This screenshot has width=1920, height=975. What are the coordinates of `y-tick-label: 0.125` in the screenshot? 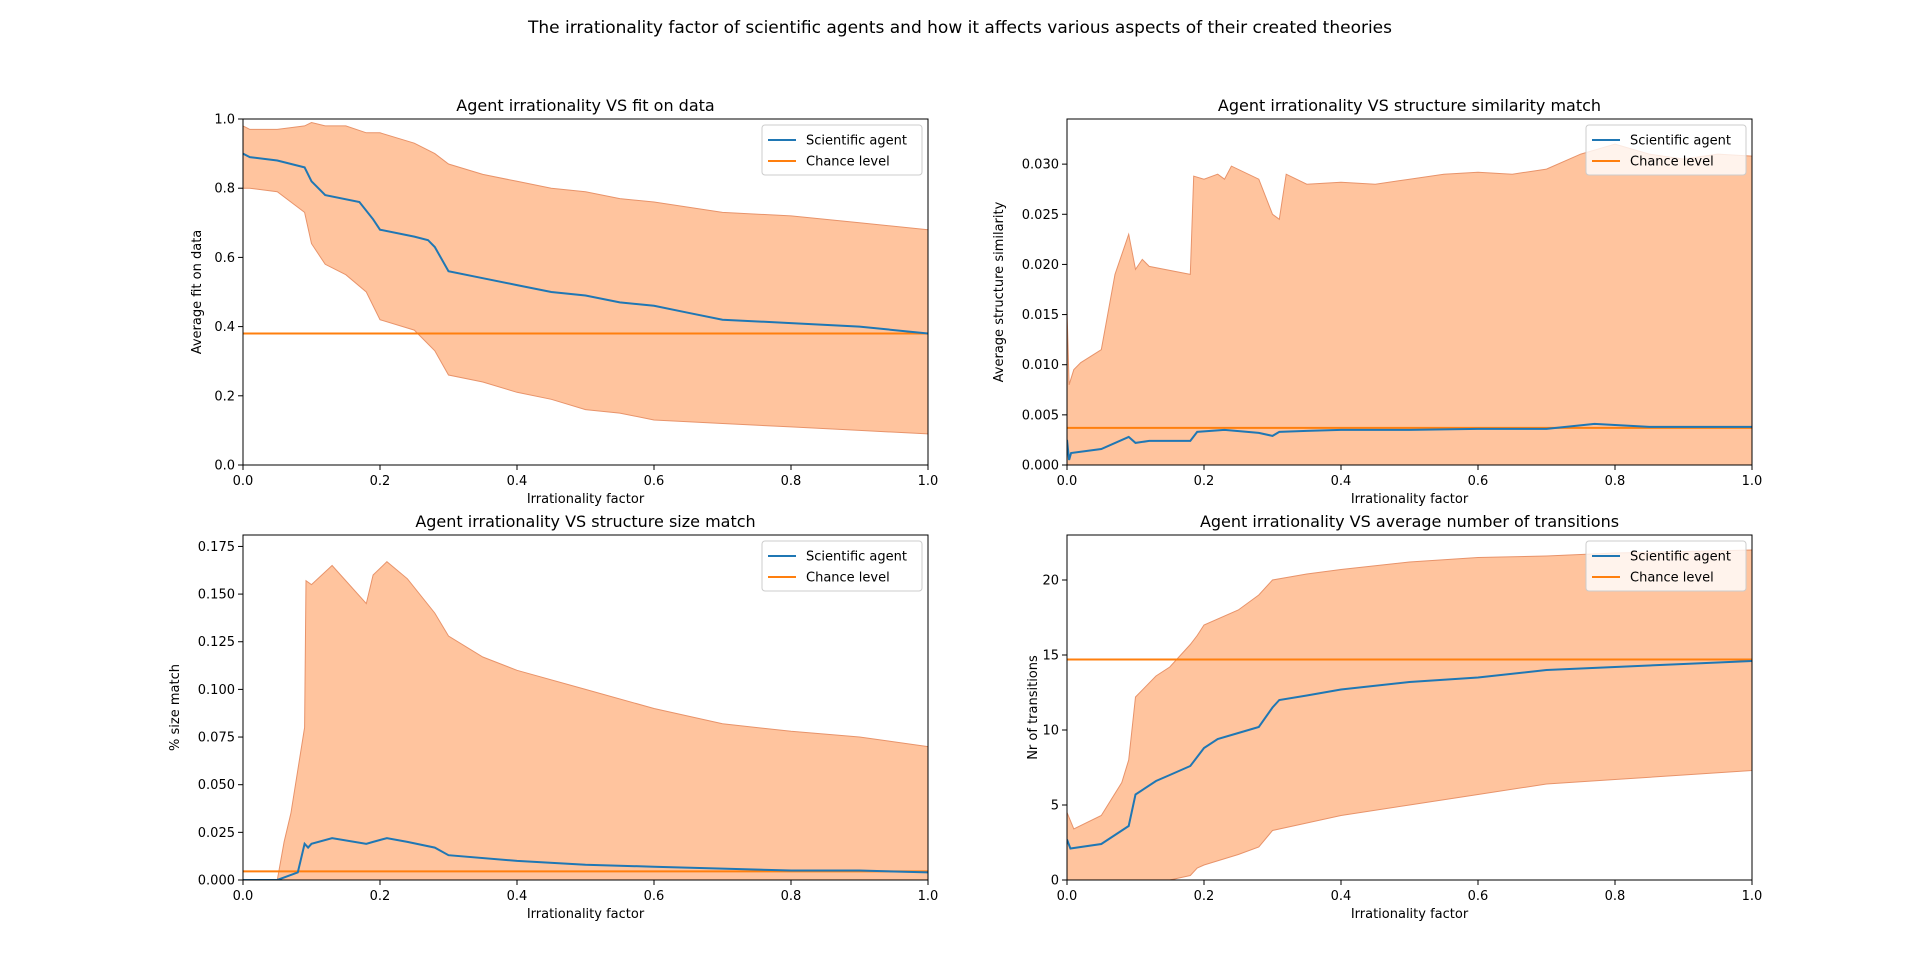 It's located at (216, 642).